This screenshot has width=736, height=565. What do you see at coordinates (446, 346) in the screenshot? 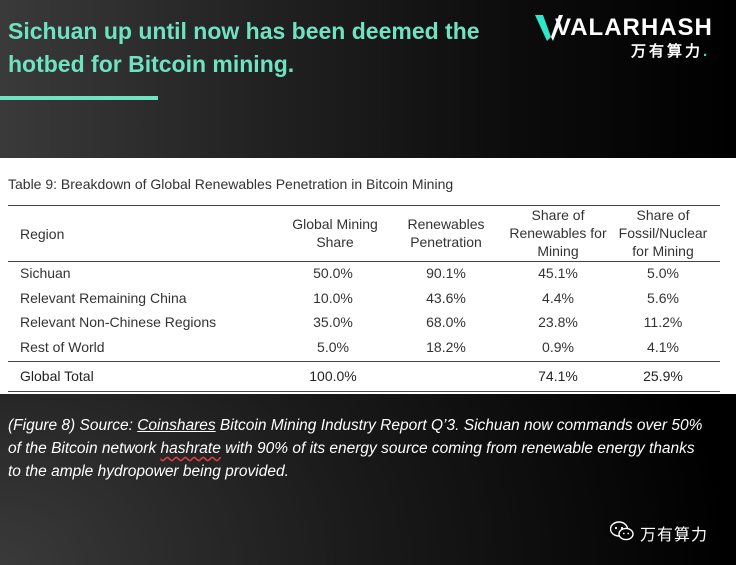
I see `cell-renewables-penetration: 18.2%` at bounding box center [446, 346].